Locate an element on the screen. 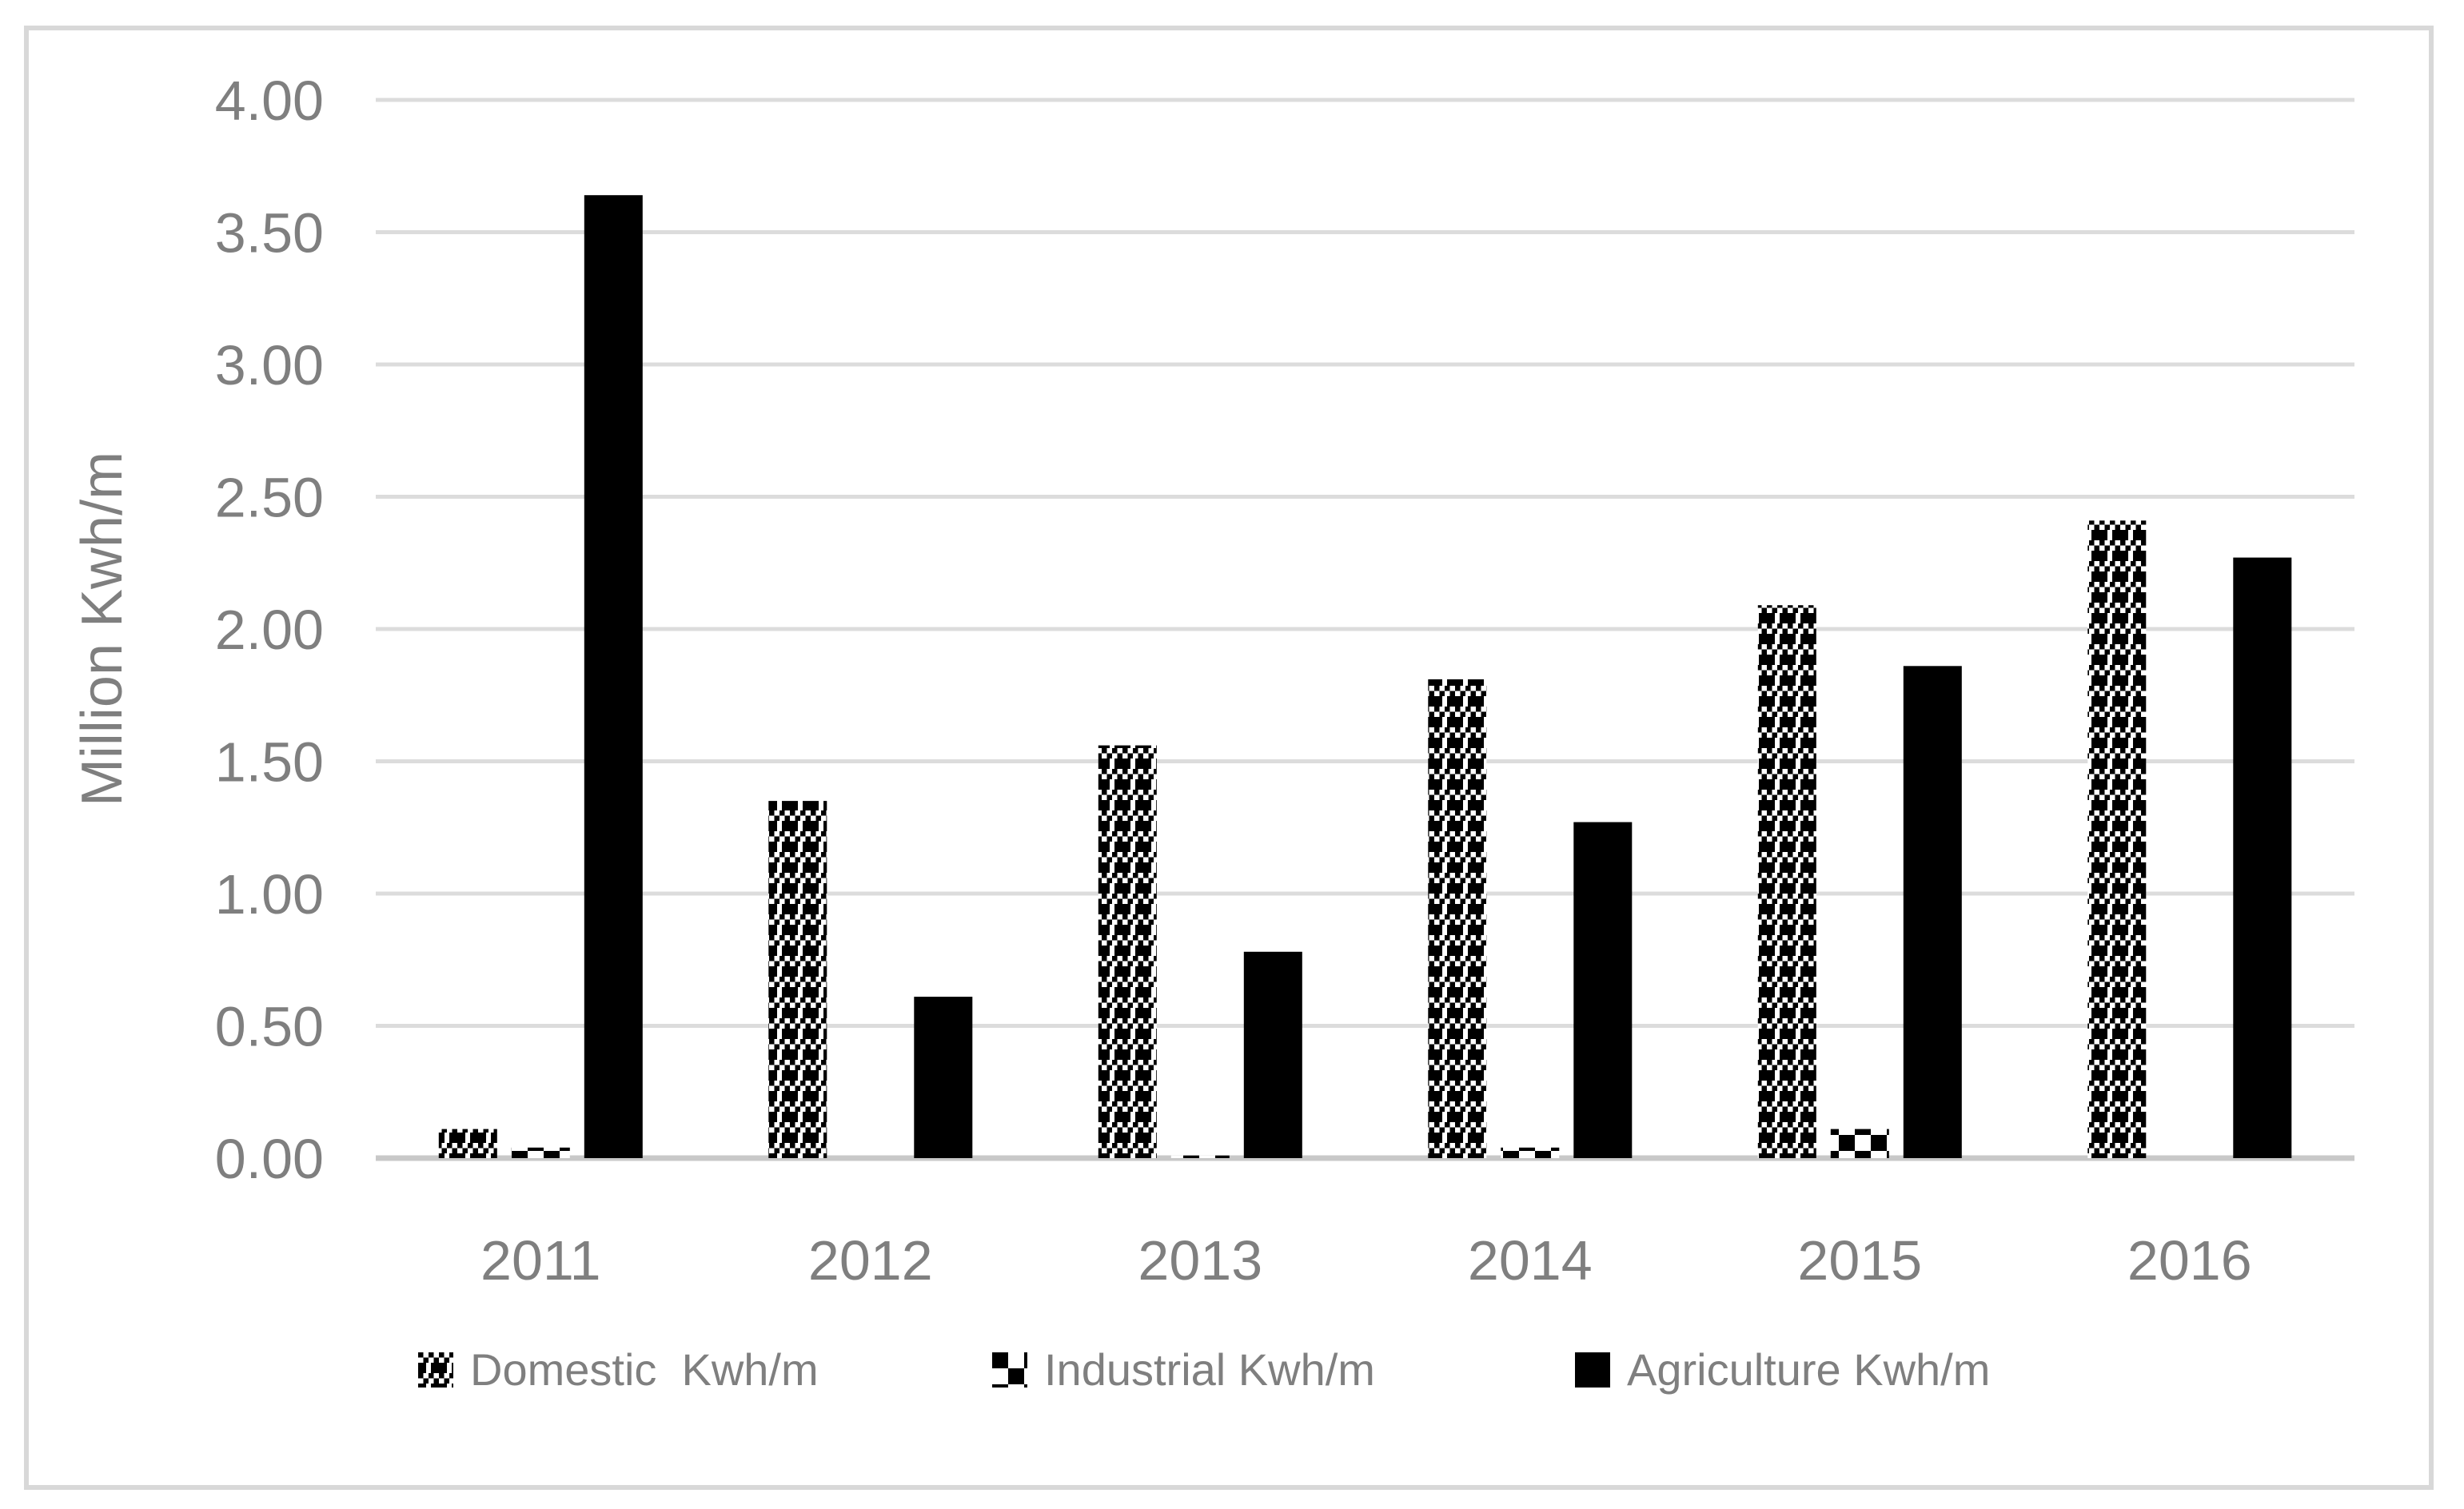 Image resolution: width=2464 pixels, height=1509 pixels. y-tick-label-3.50: 3.50 is located at coordinates (269, 233).